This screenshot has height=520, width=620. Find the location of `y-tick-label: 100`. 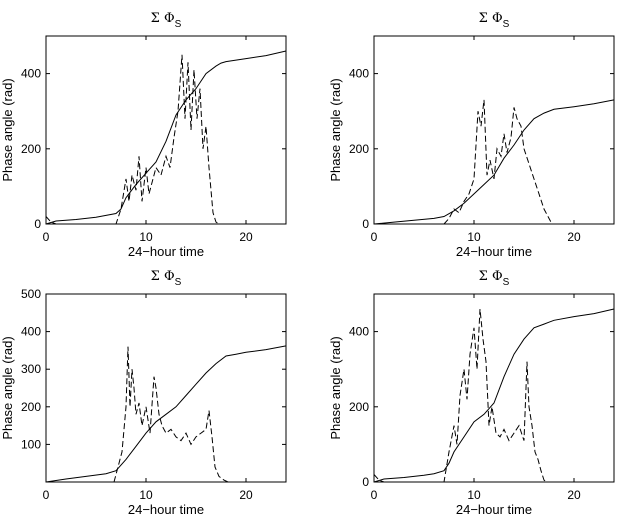

y-tick-label: 100 is located at coordinates (31, 444).